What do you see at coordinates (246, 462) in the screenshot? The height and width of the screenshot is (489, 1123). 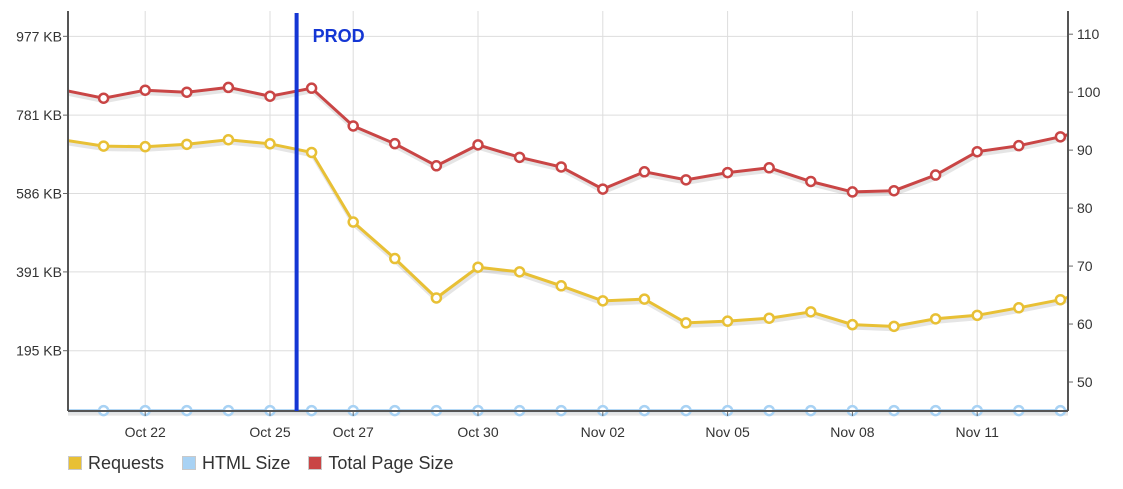 I see `legend-label-html-size: HTML Size` at bounding box center [246, 462].